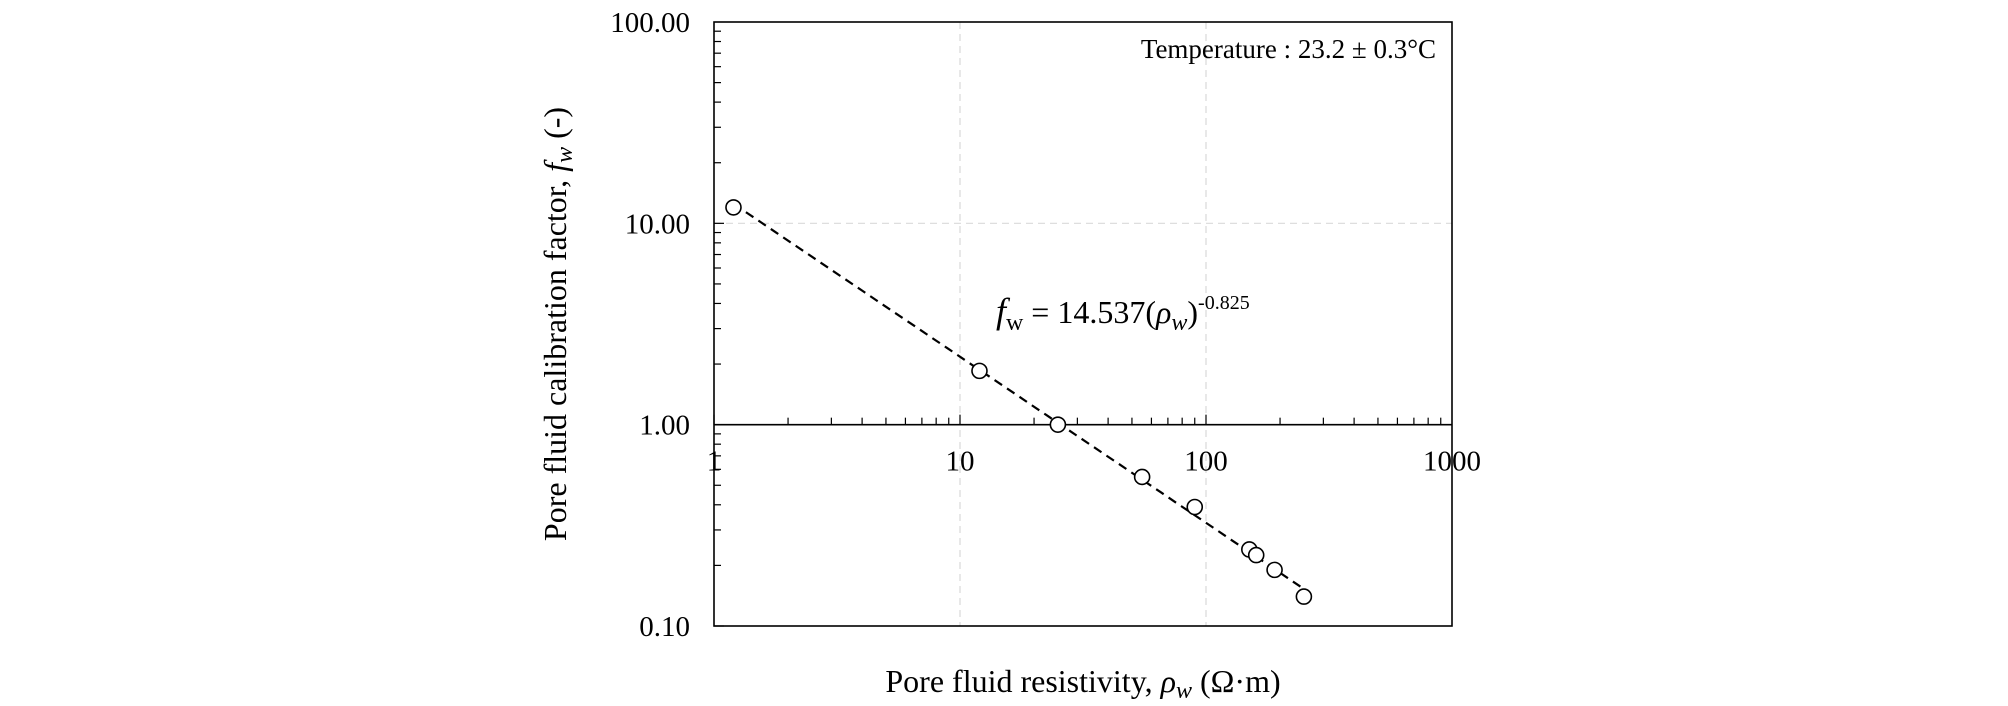 The width and height of the screenshot is (2008, 706). Describe the element at coordinates (1184, 691) in the screenshot. I see `x-axis-title-subscript: w` at that location.